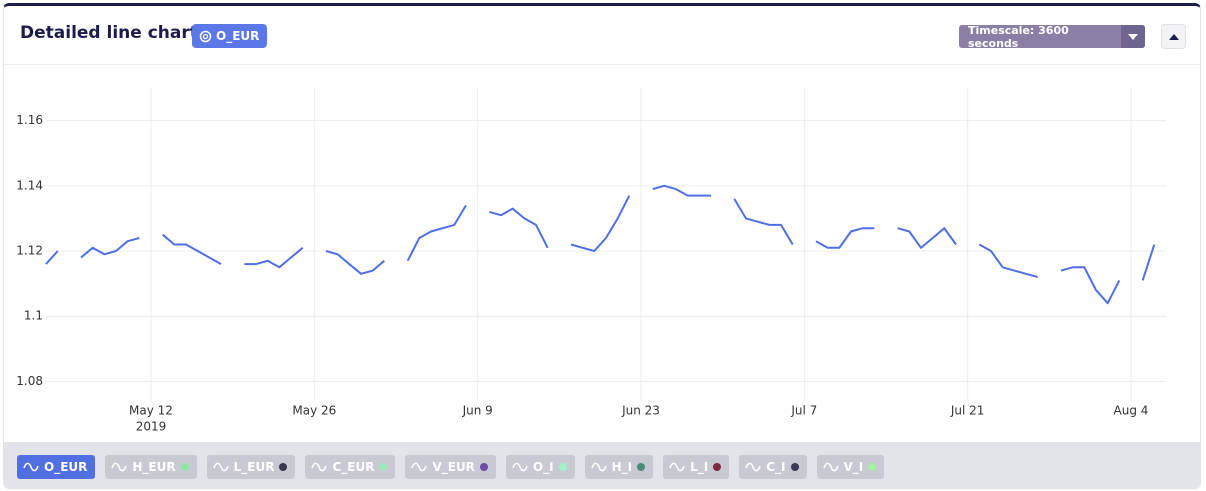  I want to click on chip-label: C_I, so click(776, 467).